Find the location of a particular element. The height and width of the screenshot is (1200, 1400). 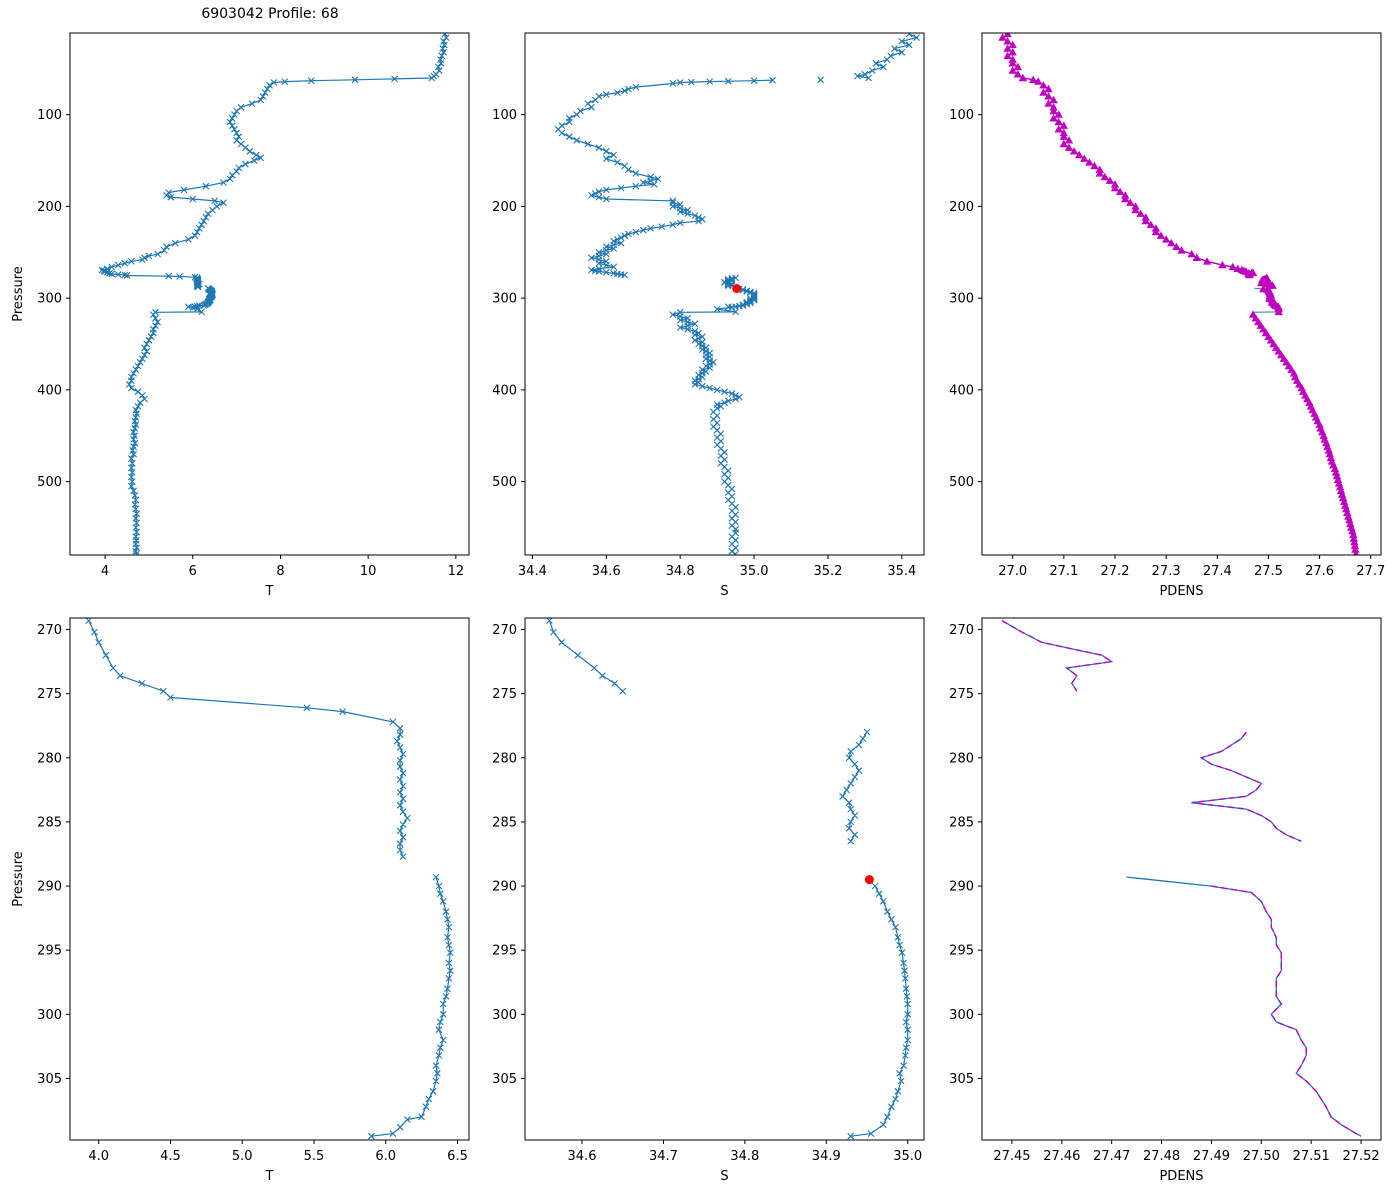

temperature-profile-zoom-line is located at coordinates (269, 878).